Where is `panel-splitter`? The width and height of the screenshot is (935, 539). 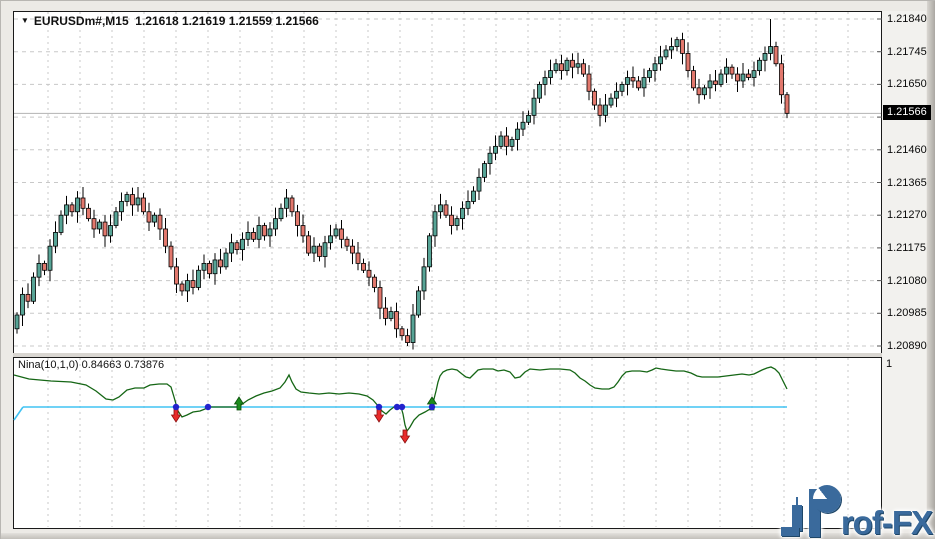
panel-splitter is located at coordinates (447, 355).